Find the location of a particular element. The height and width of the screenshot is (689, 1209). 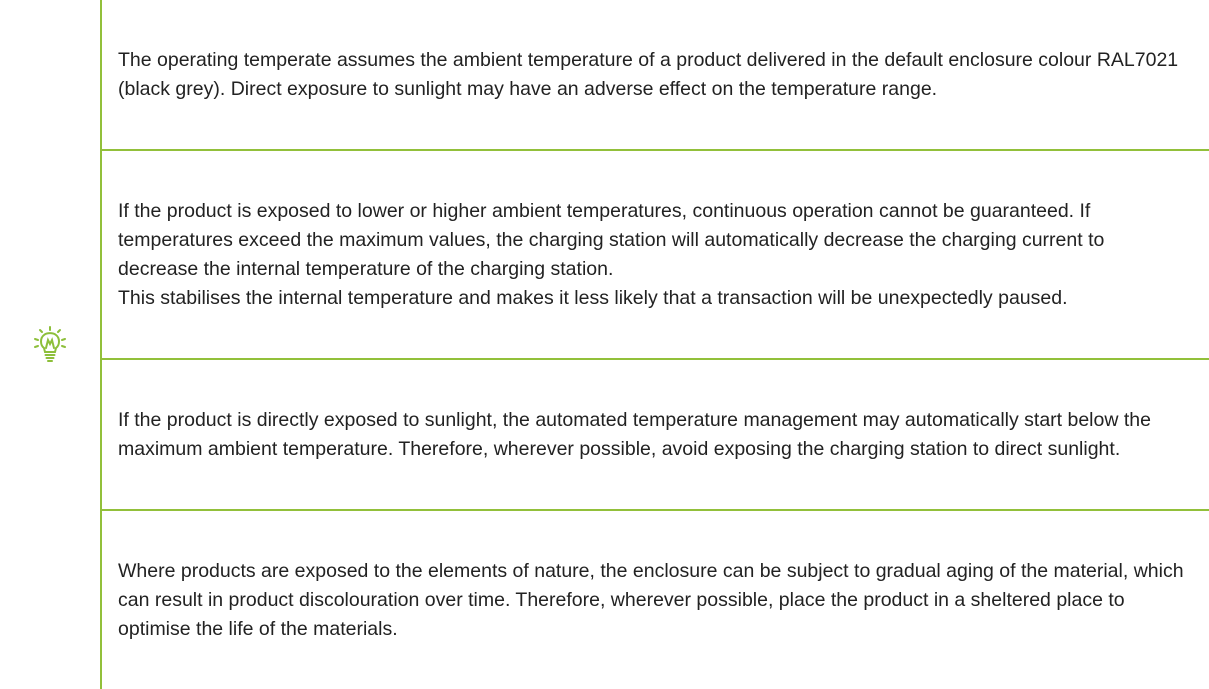

lightbulb-icon is located at coordinates (50, 343).